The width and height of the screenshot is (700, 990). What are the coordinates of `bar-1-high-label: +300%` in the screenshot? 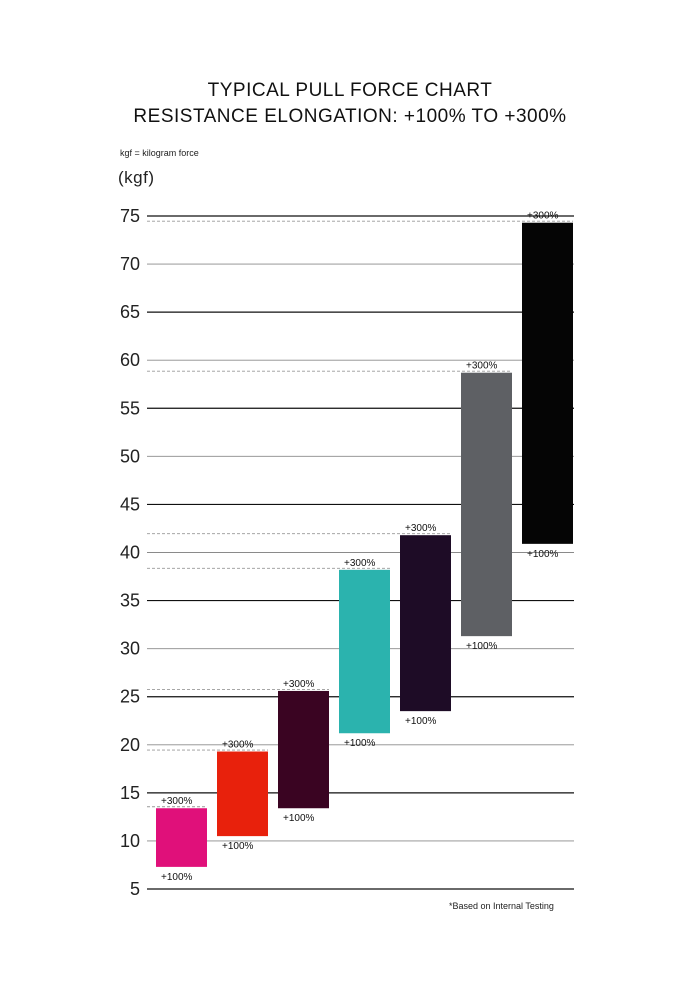 It's located at (177, 801).